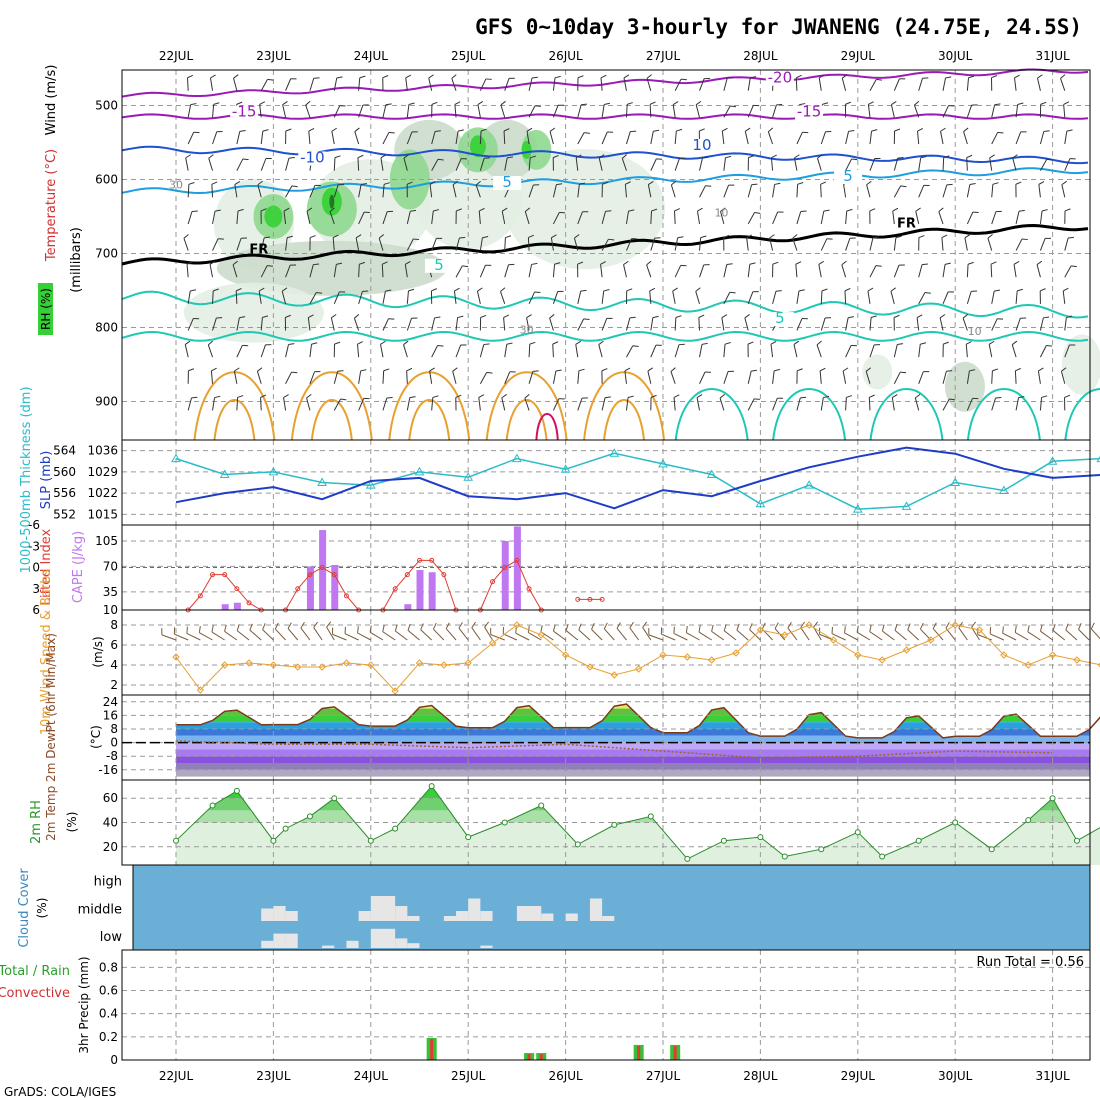 The width and height of the screenshot is (1100, 1100). What do you see at coordinates (565, 56) in the screenshot?
I see `date-label: 26JUL` at bounding box center [565, 56].